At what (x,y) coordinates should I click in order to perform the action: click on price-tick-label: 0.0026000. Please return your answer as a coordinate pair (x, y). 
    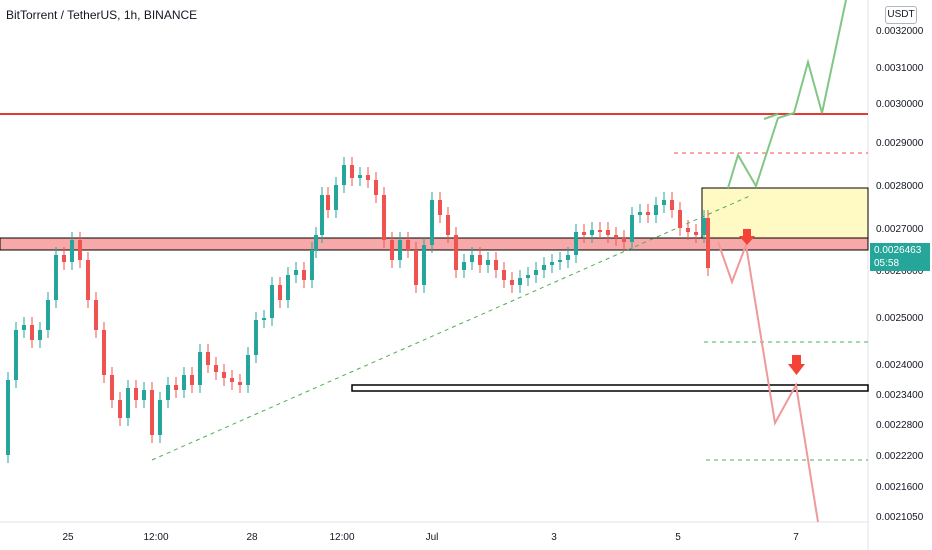
    Looking at the image, I should click on (900, 271).